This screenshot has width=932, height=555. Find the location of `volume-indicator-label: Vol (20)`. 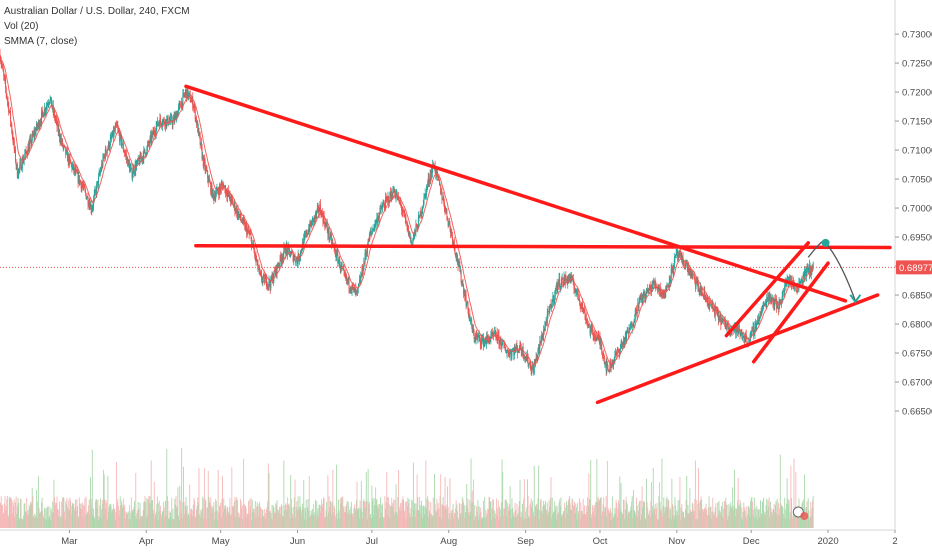

volume-indicator-label: Vol (20) is located at coordinates (21, 26).